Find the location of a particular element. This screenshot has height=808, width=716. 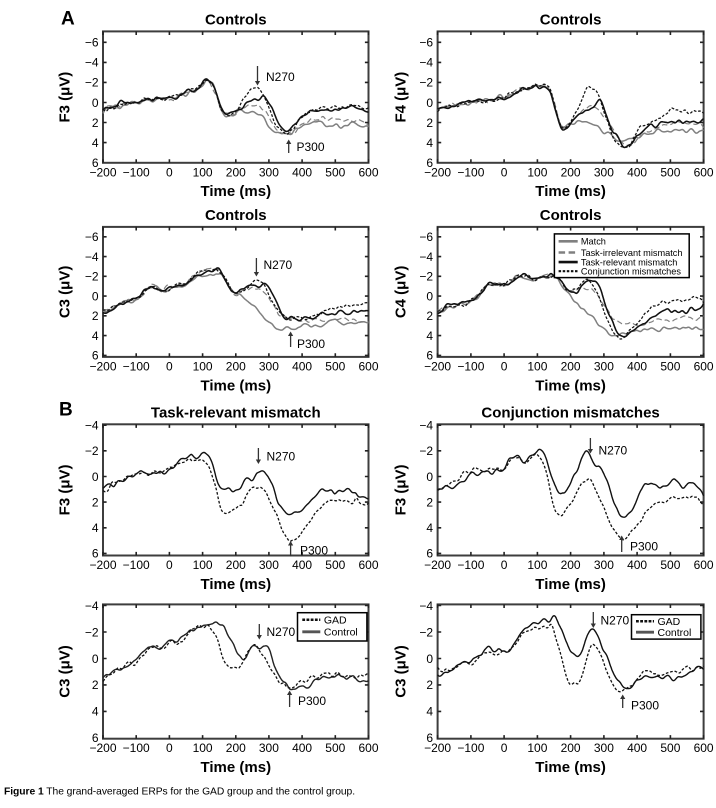

svg-text: Conjunction mismatches is located at coordinates (570, 412).